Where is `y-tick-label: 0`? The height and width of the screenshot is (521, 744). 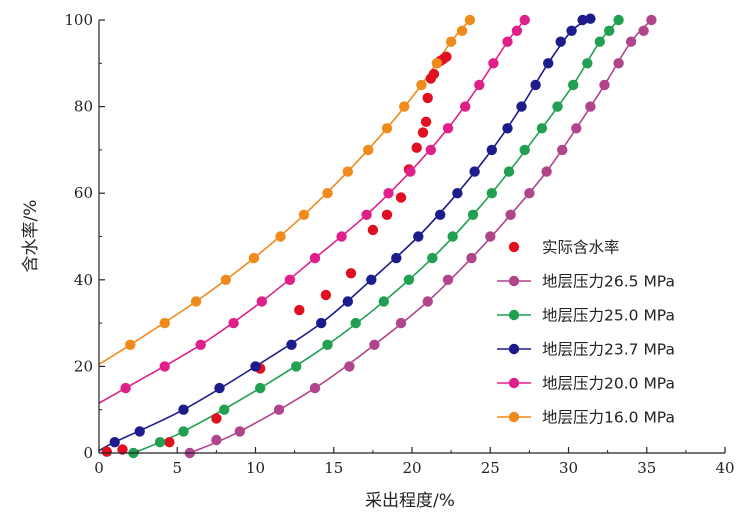
y-tick-label: 0 is located at coordinates (88, 453).